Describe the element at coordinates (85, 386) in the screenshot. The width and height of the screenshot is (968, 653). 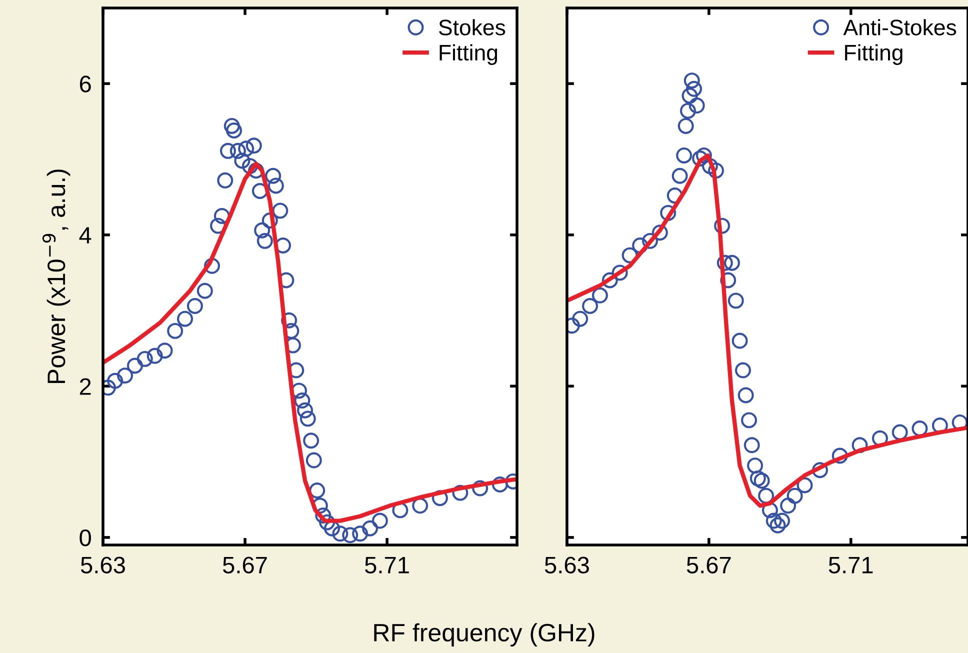
I see `y-tick-label: 2` at that location.